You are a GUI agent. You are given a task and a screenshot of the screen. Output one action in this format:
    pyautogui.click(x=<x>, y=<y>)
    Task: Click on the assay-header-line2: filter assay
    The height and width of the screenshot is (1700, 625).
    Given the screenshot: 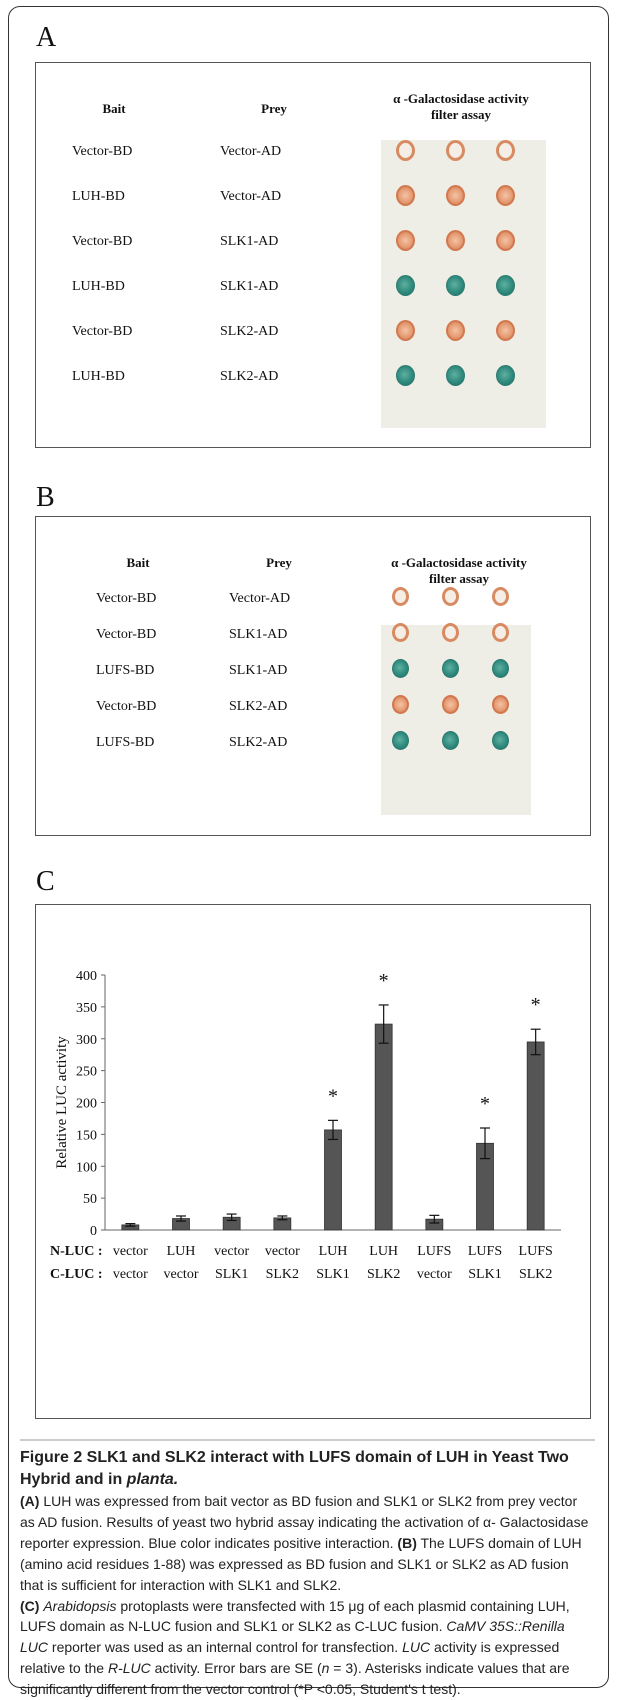 What is the action you would take?
    pyautogui.click(x=461, y=114)
    